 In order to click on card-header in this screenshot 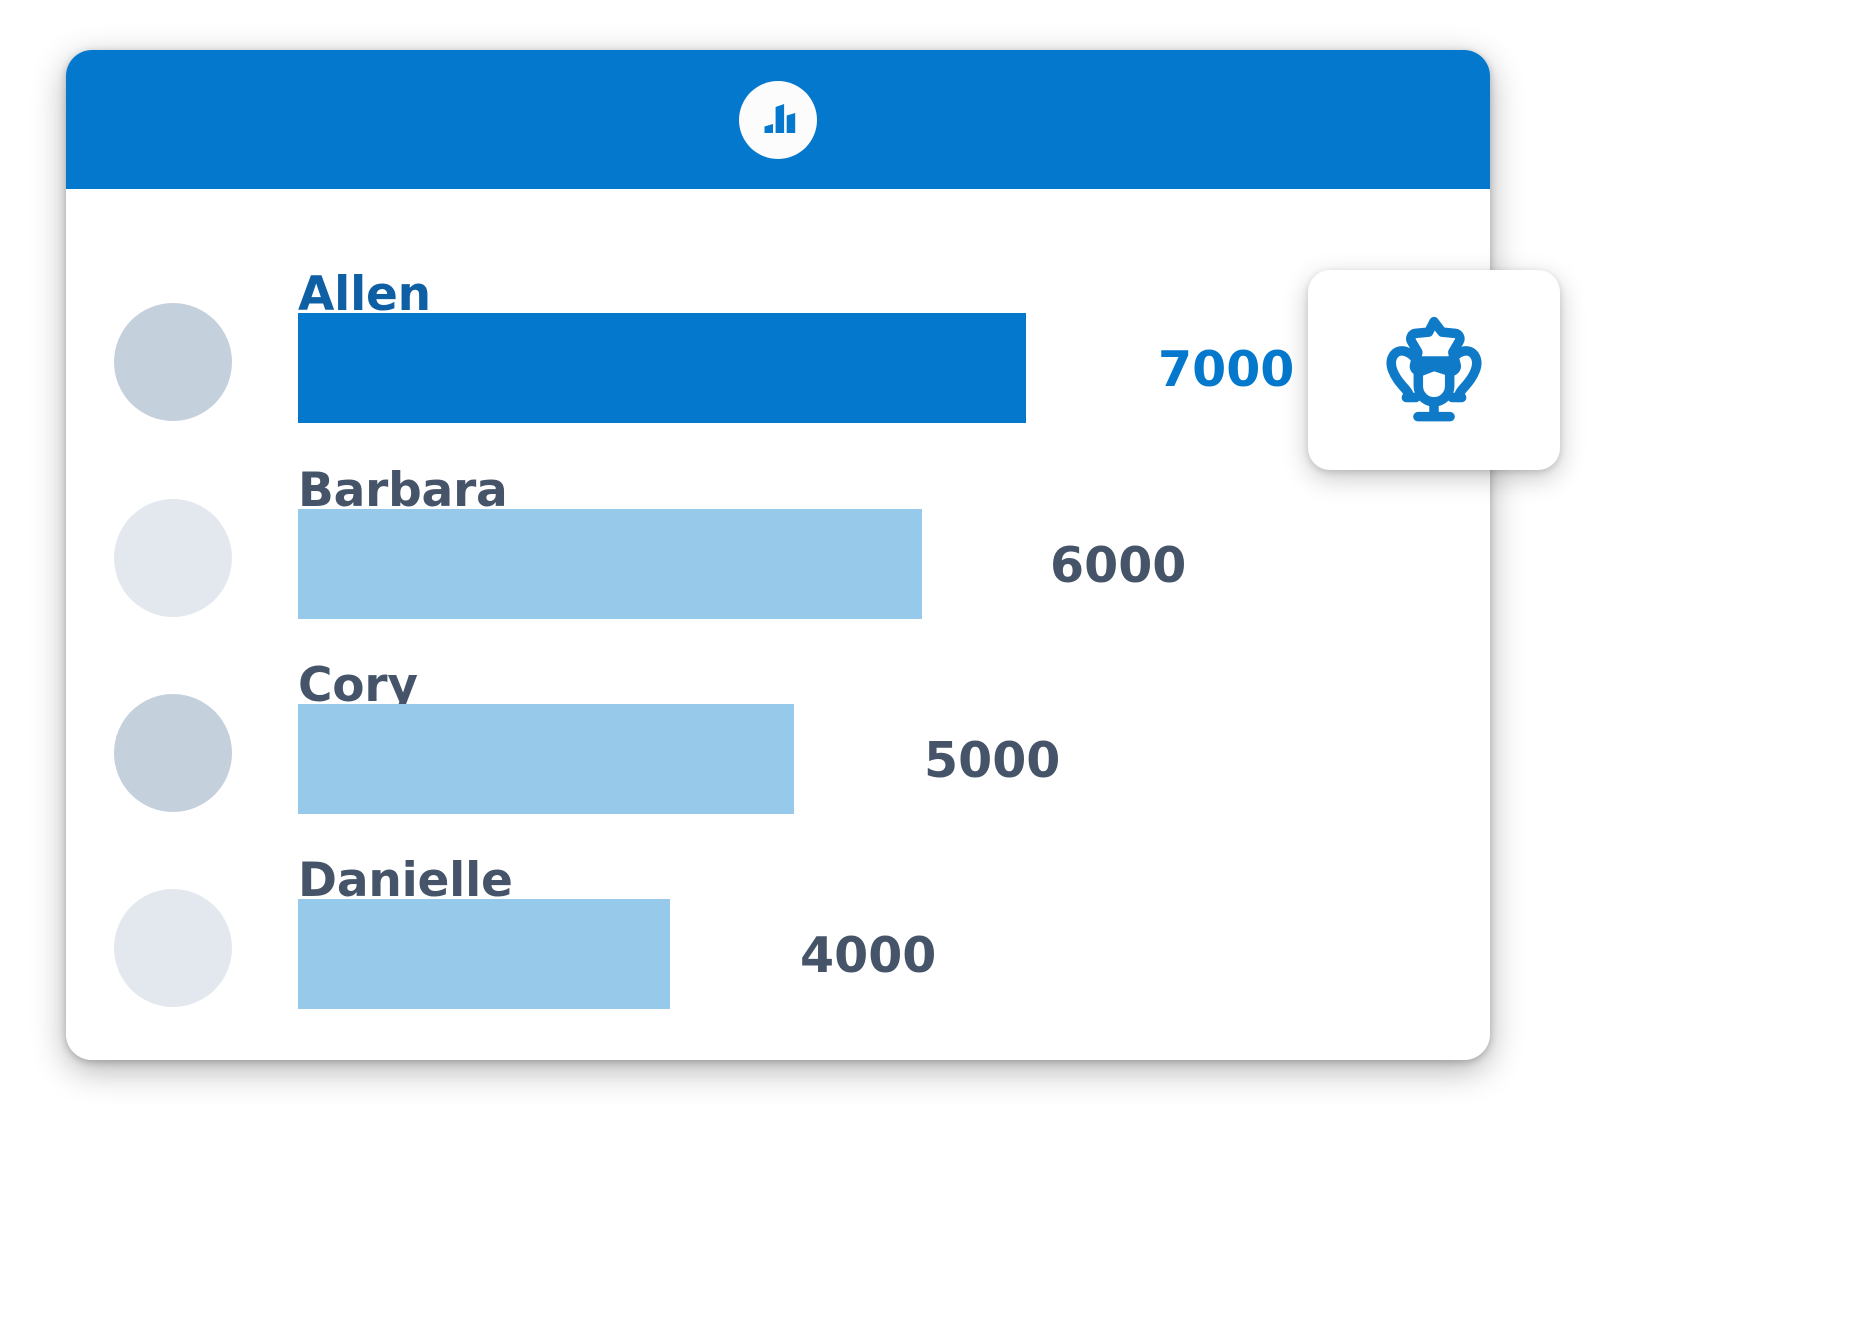, I will do `click(778, 119)`.